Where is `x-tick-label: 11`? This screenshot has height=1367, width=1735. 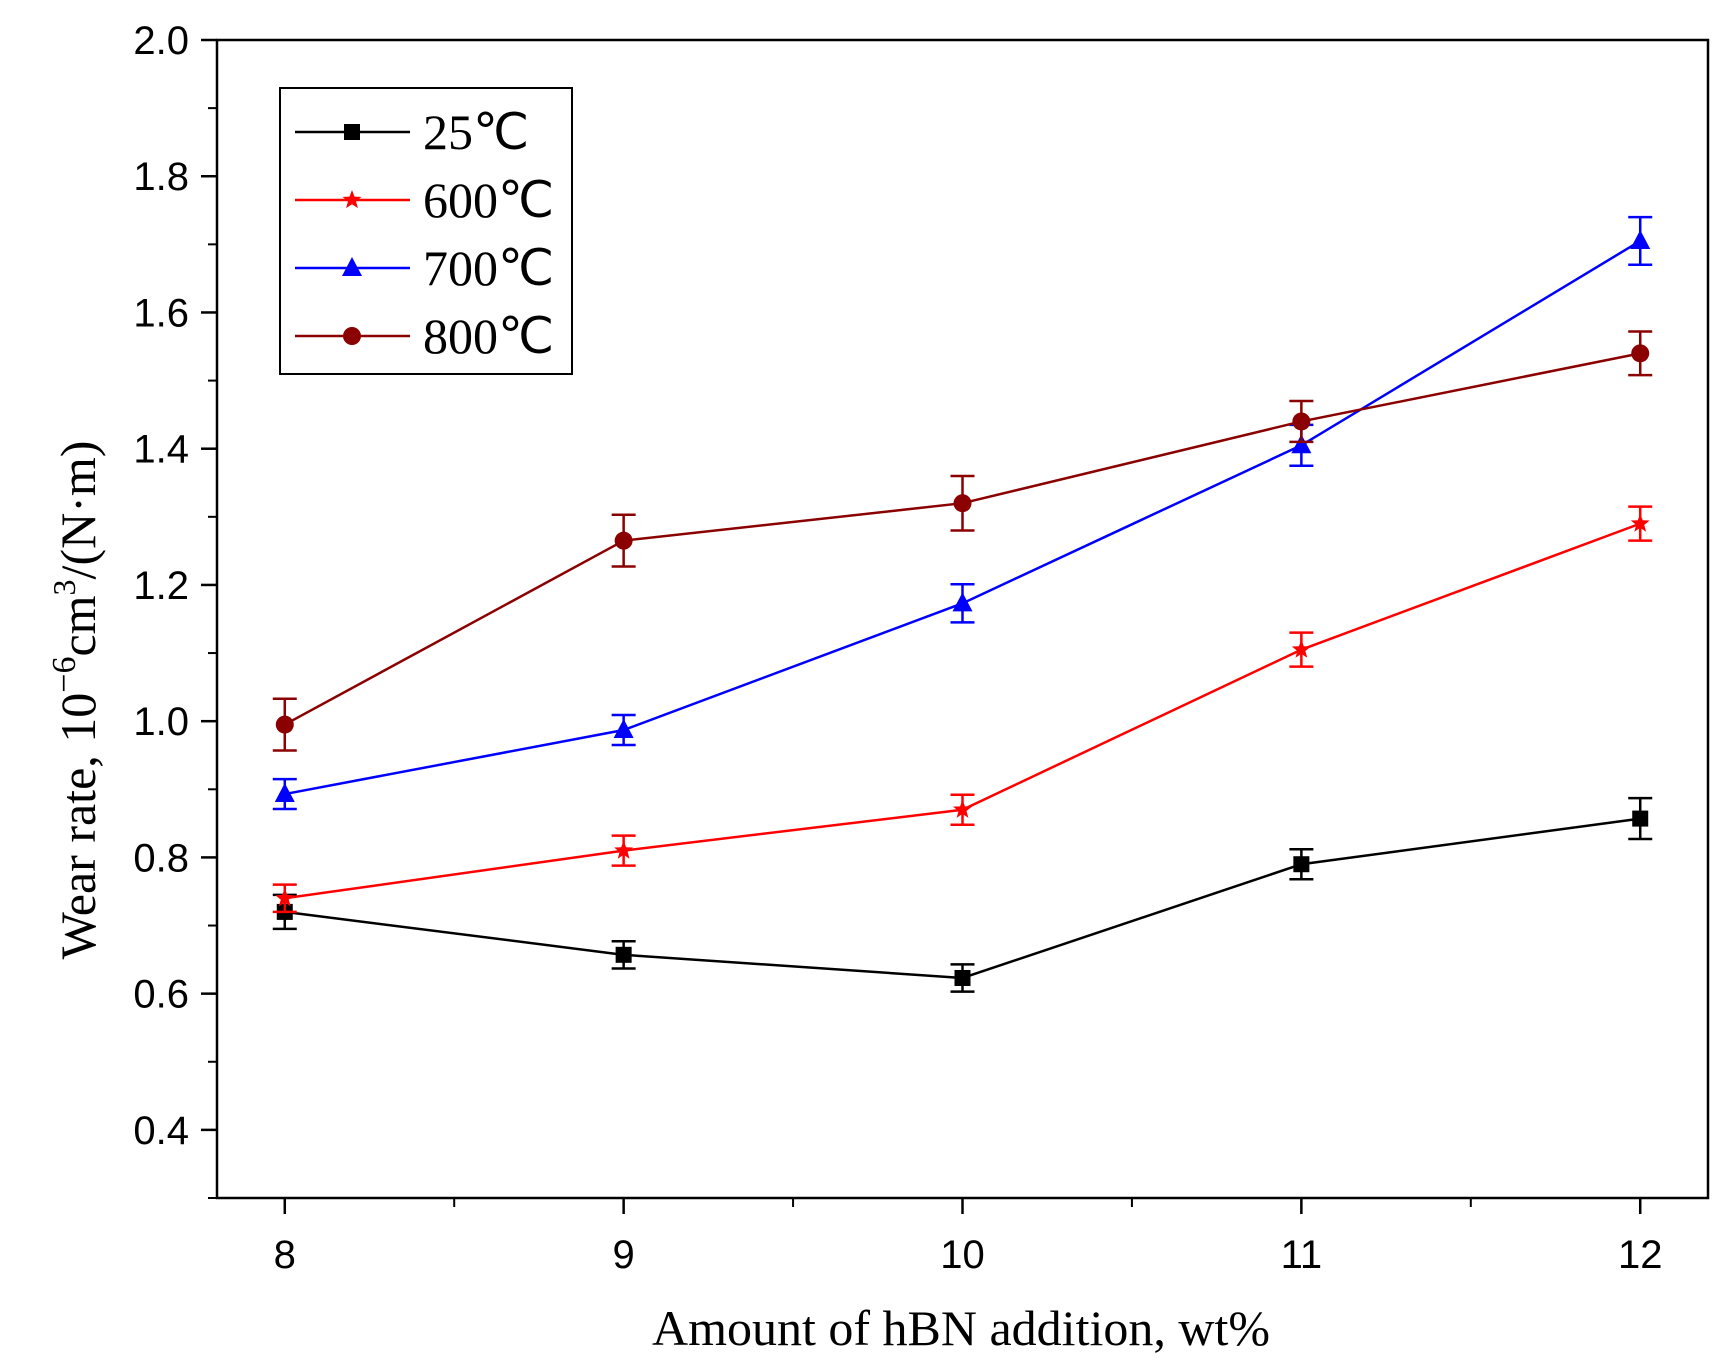
x-tick-label: 11 is located at coordinates (1302, 1255).